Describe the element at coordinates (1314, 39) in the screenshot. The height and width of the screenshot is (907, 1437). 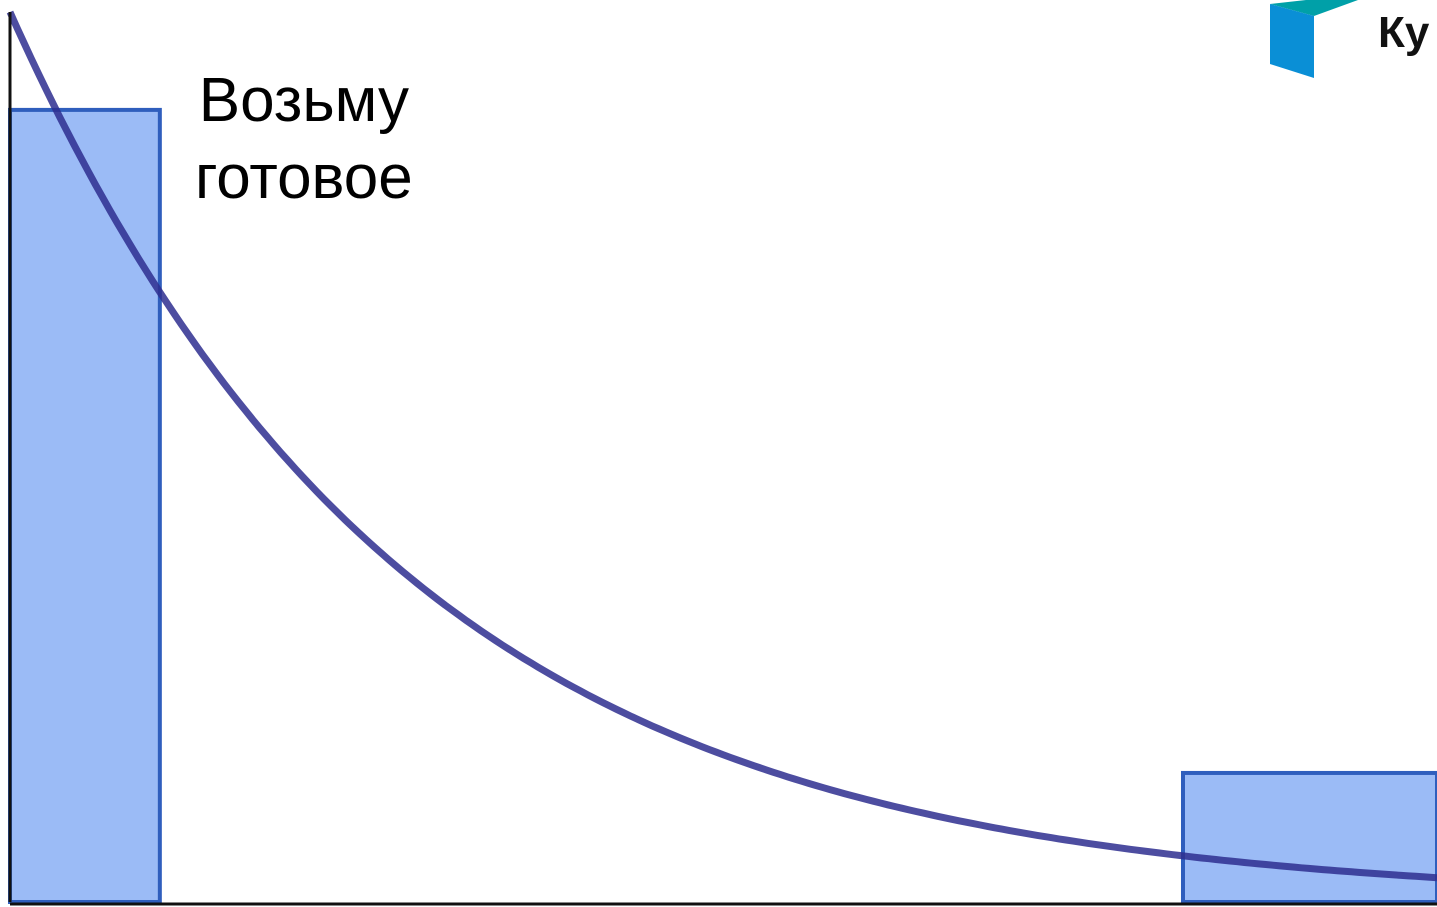
I see `cube-logo-icon` at that location.